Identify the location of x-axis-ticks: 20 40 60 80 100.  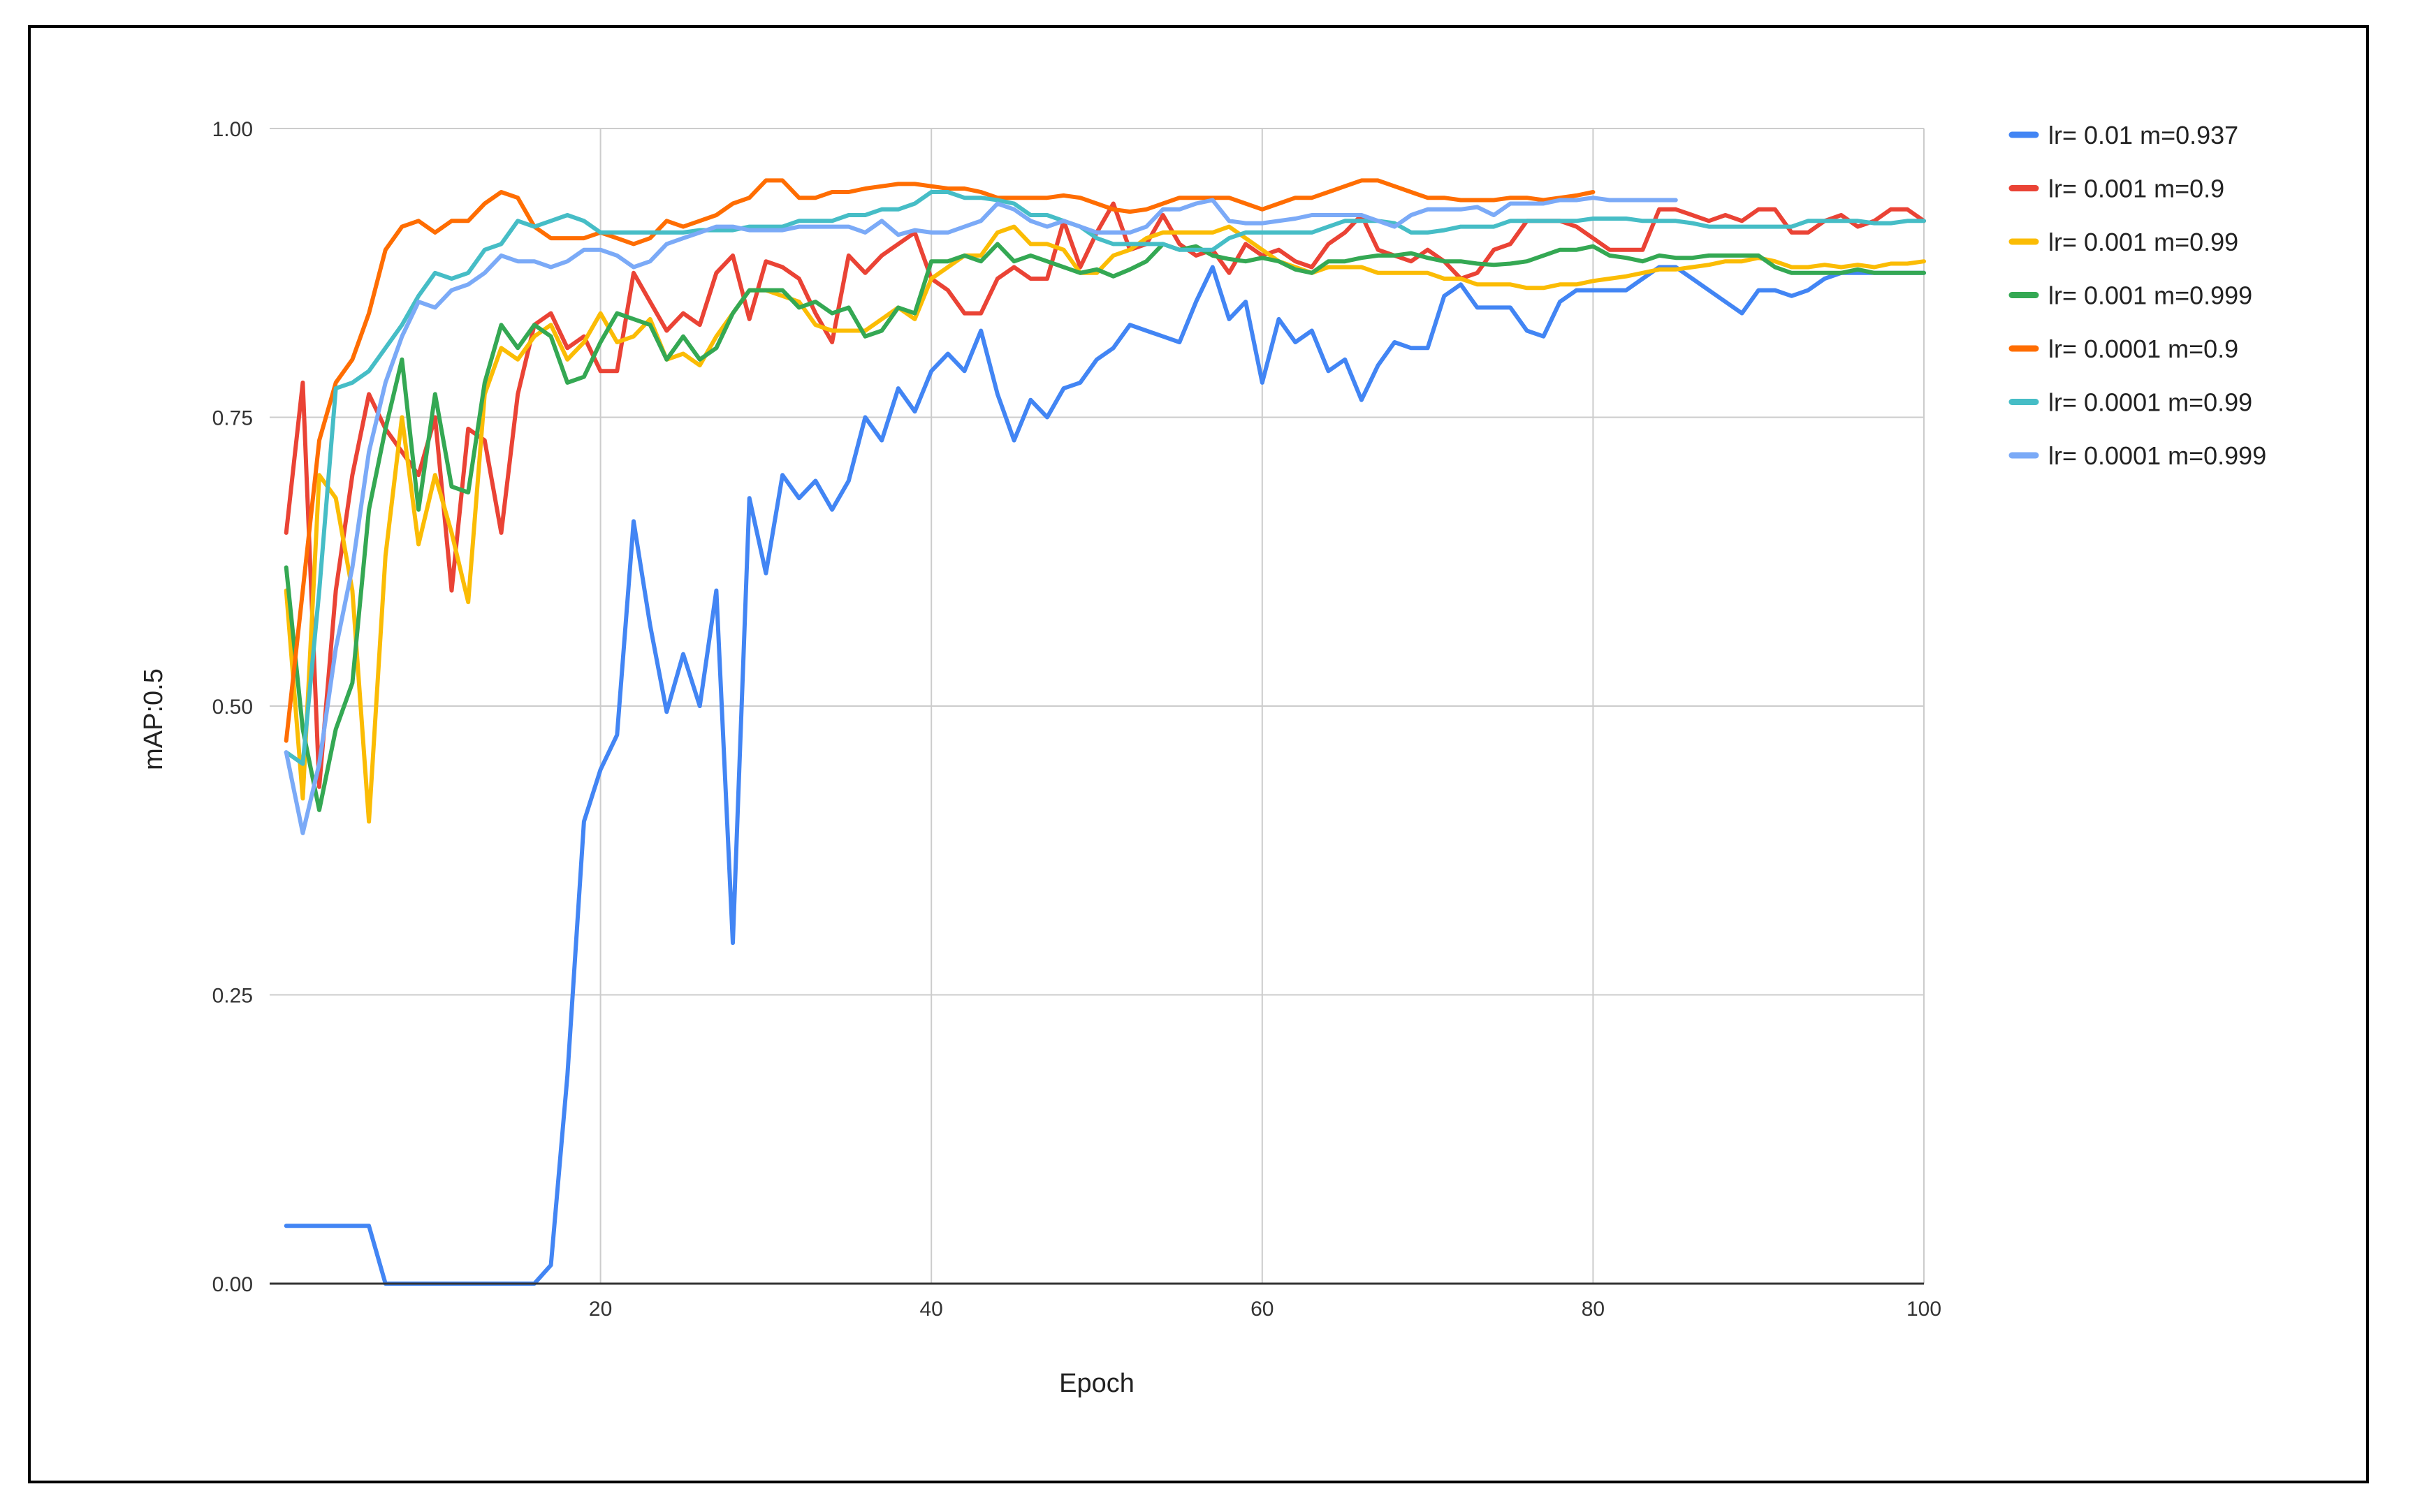
(1265, 1309).